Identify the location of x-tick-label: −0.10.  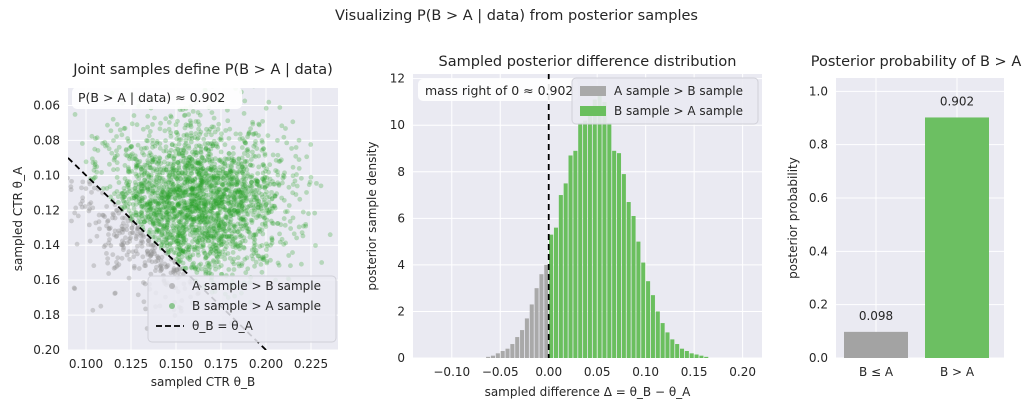
(451, 372).